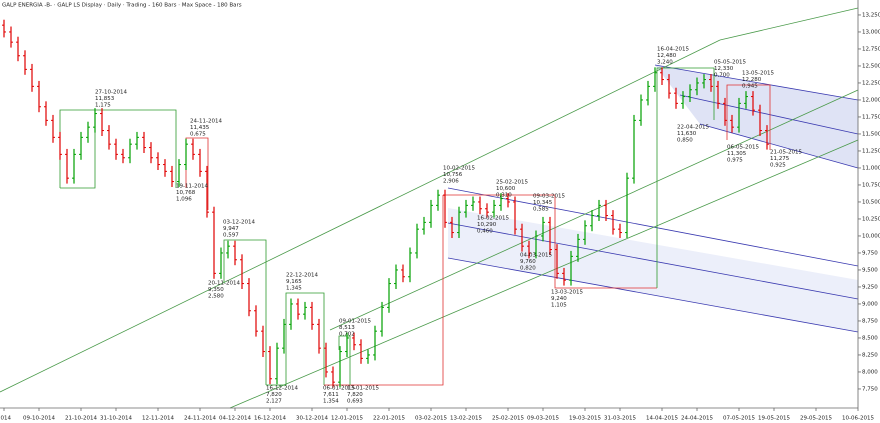 This screenshot has height=423, width=880. Describe the element at coordinates (355, 322) in the screenshot. I see `annotation: 09-01-2015` at that location.